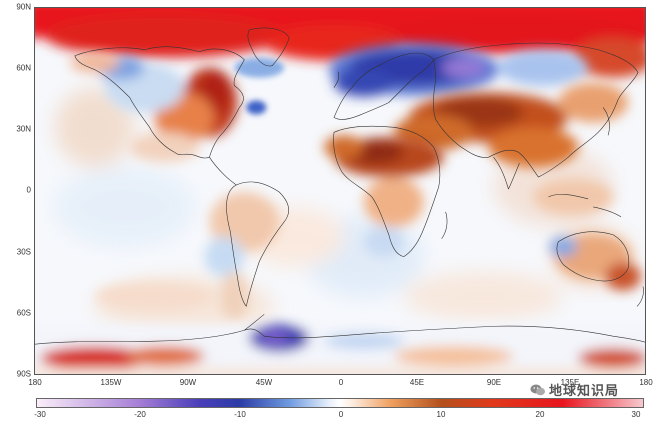 Image resolution: width=667 pixels, height=427 pixels. What do you see at coordinates (35, 382) in the screenshot?
I see `lon-label-180w: 180` at bounding box center [35, 382].